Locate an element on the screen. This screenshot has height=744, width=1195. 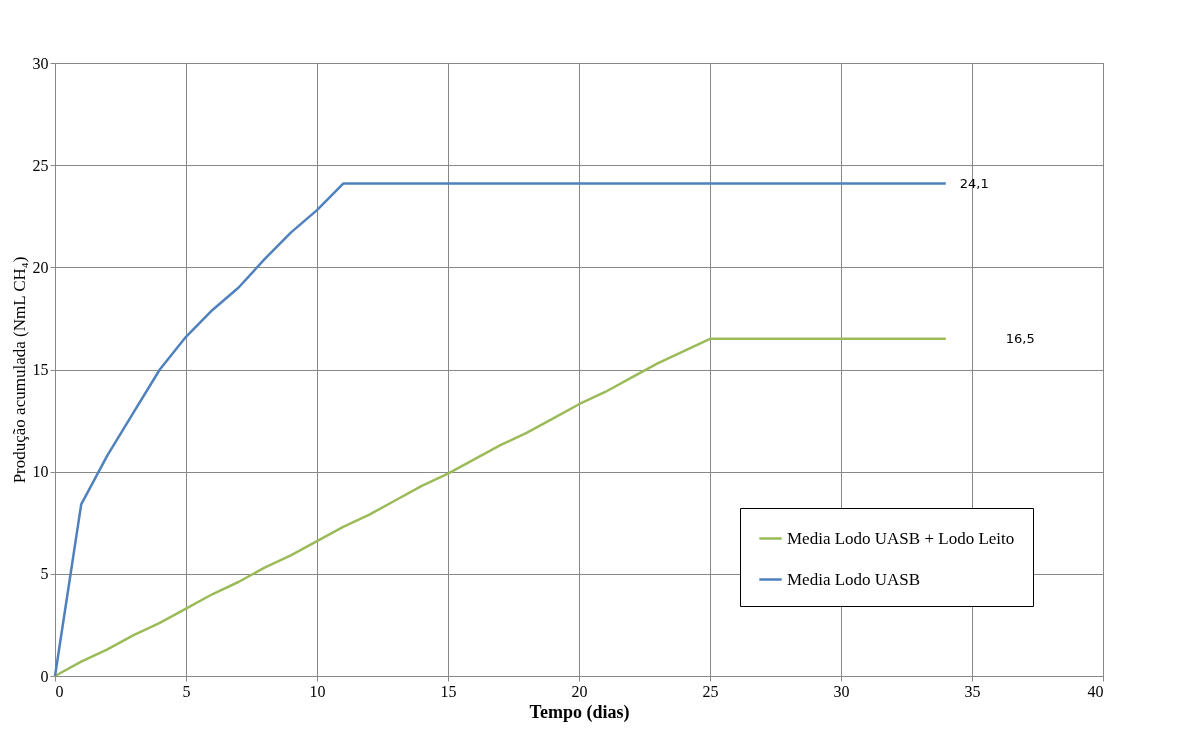
x-tick-label: 25 is located at coordinates (710, 691).